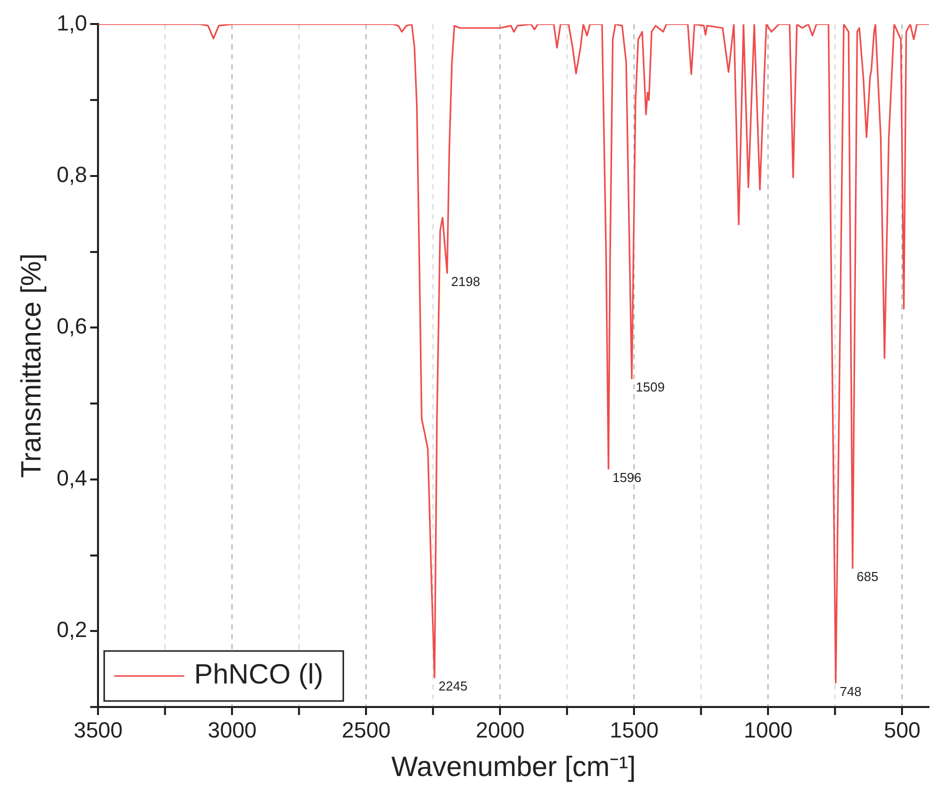 The height and width of the screenshot is (803, 943). I want to click on annotation: 2245, so click(453, 686).